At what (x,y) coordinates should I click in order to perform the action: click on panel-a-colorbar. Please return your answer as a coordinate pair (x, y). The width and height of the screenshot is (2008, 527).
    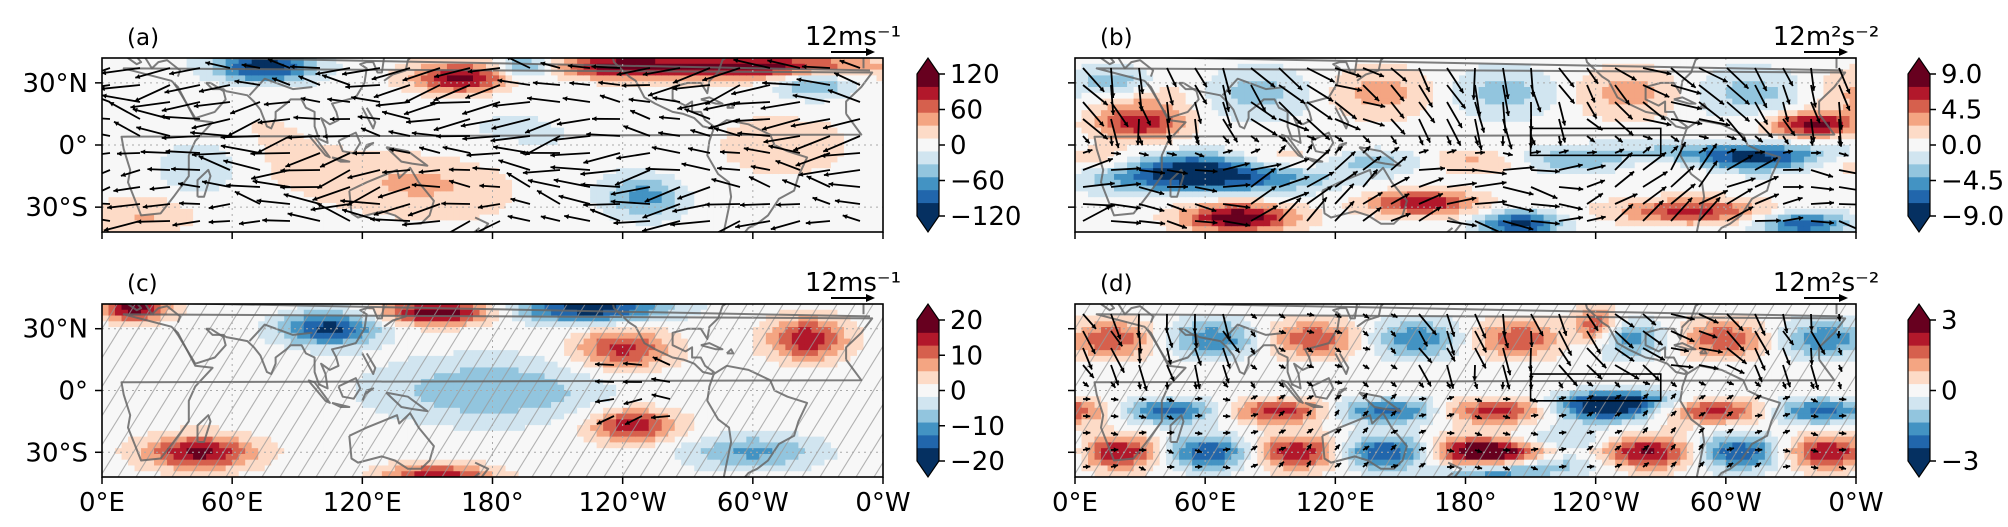
    Looking at the image, I should click on (928, 145).